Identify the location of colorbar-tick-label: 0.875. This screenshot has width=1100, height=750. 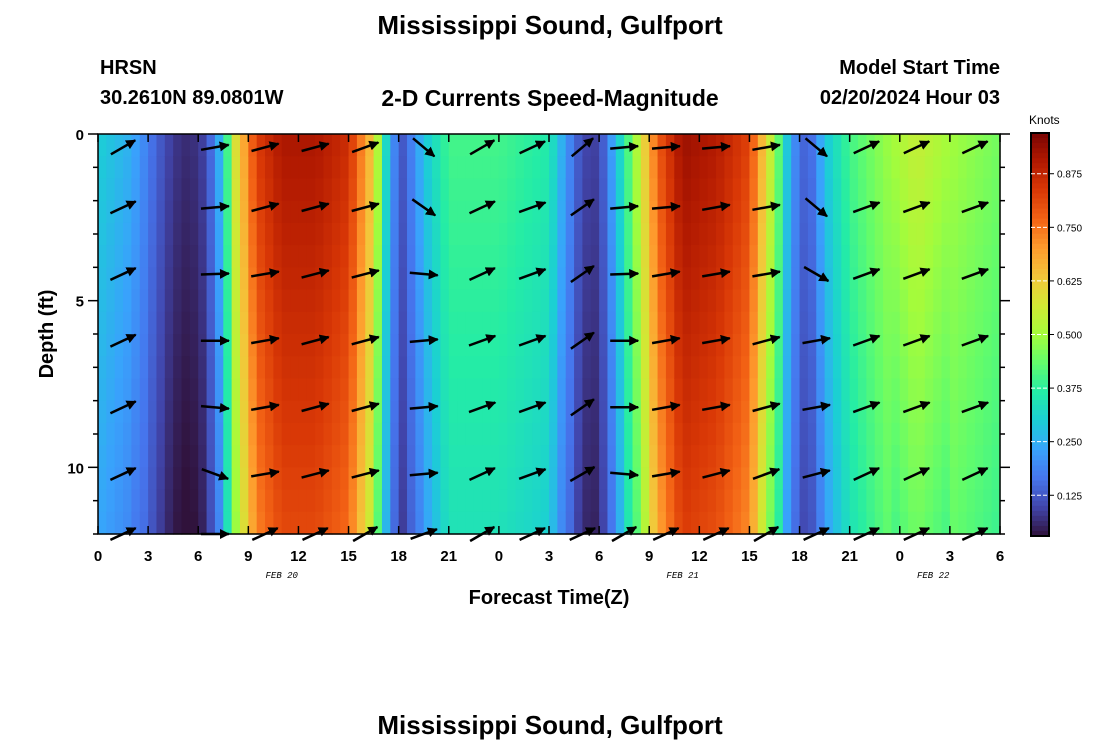
(1069, 175).